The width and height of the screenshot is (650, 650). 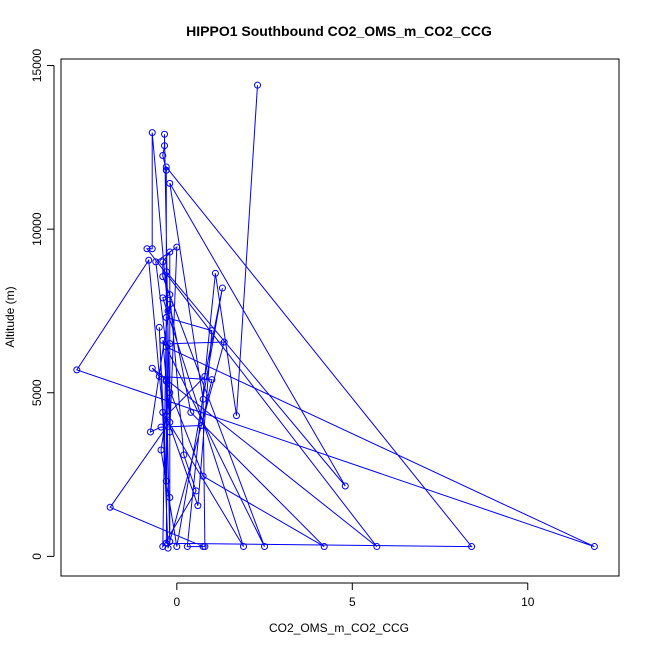 I want to click on y-tick-label: 15000, so click(x=37, y=66).